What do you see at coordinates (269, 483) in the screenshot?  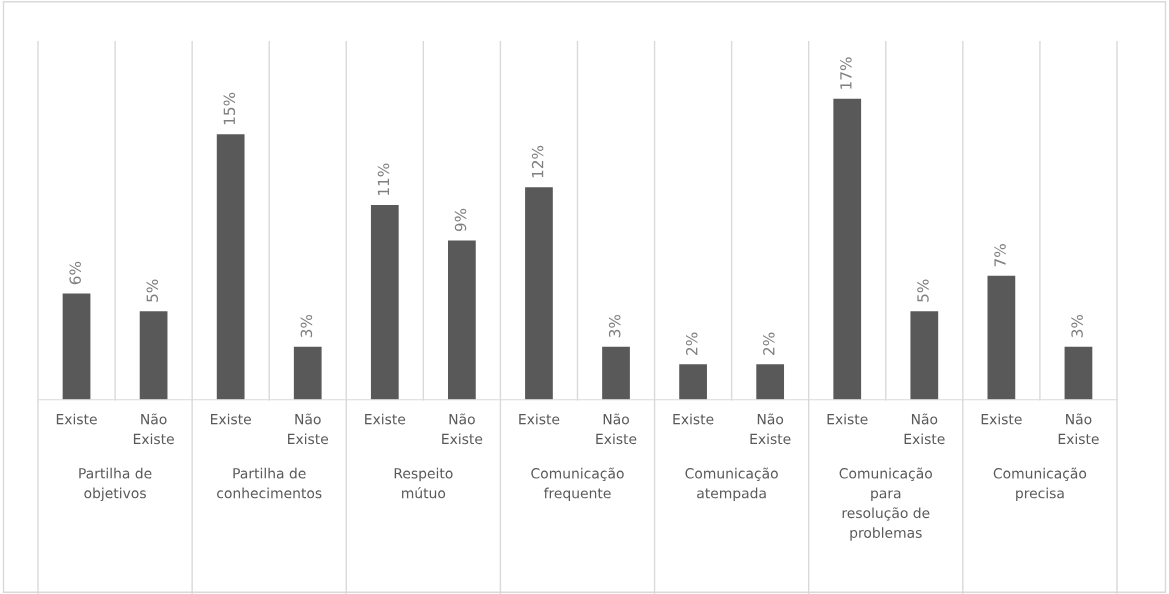 I see `text: Partilha de conhecimentos` at bounding box center [269, 483].